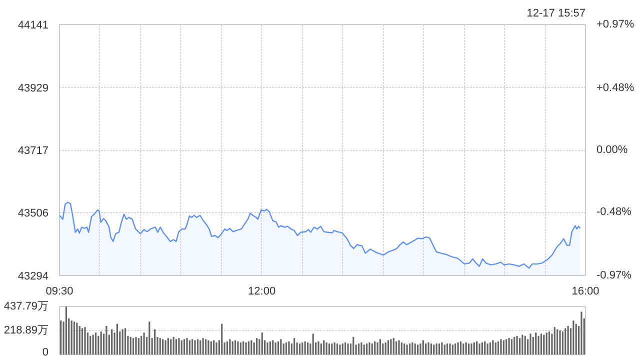 The image size is (640, 360). I want to click on y-tick-label: 218.89万, so click(26, 330).